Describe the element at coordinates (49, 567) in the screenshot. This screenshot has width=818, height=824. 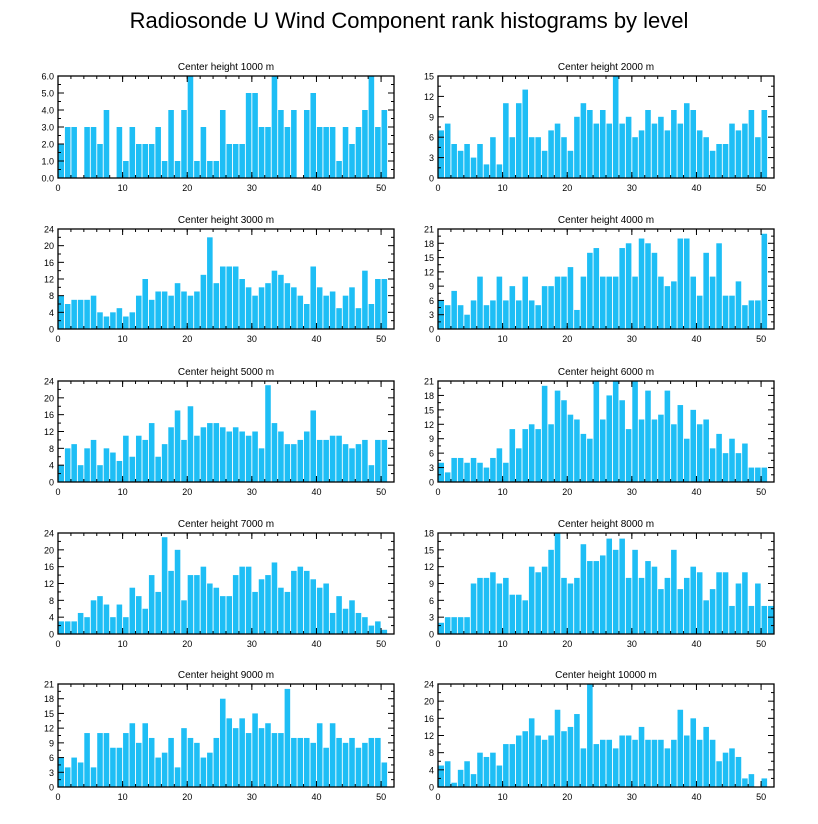
I see `y-tick-label: 16` at that location.